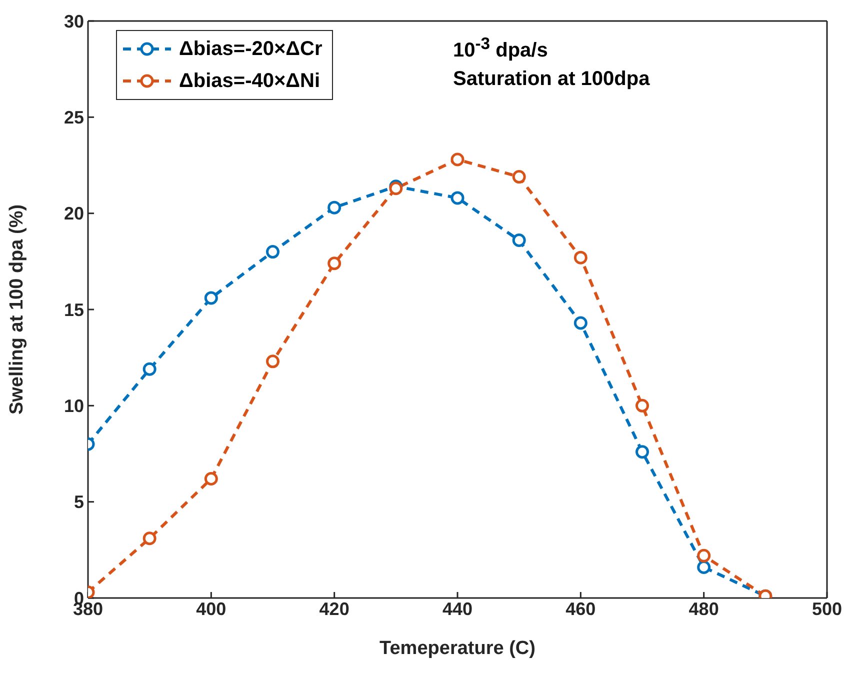 This screenshot has height=690, width=866. I want to click on annotation: 10$^{-3}$ dpa/s, so click(500, 48).